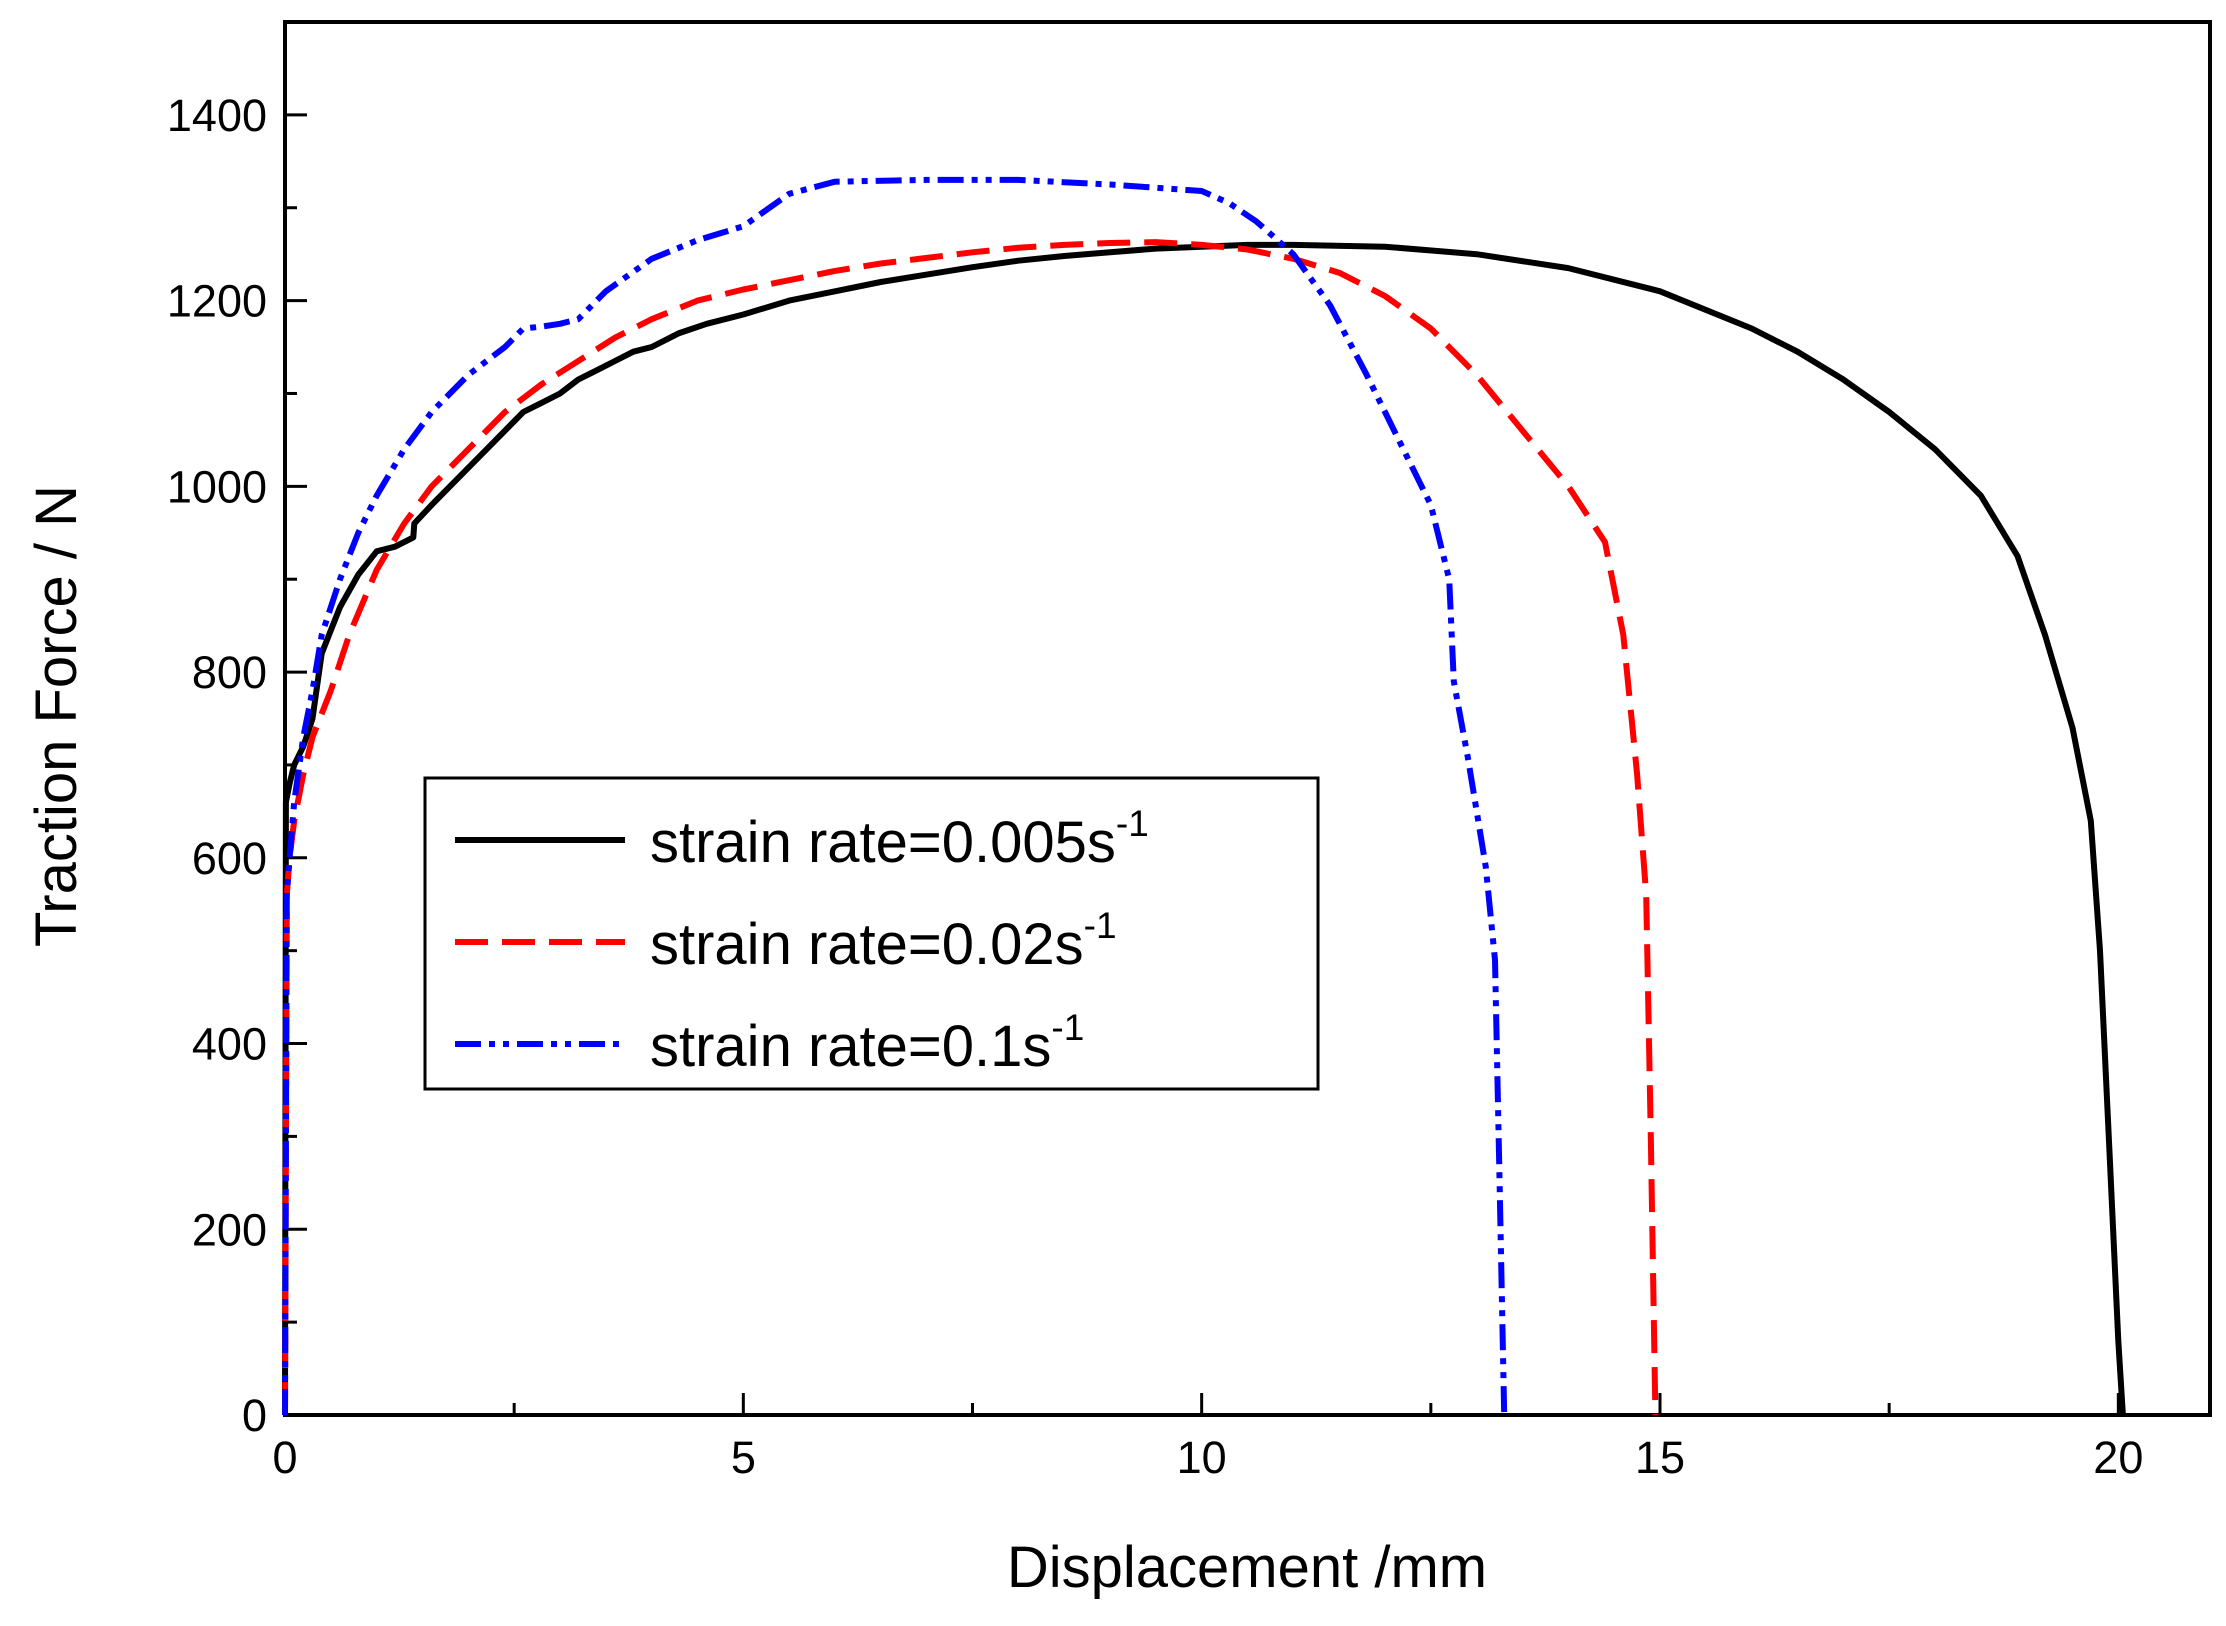 Image resolution: width=2226 pixels, height=1626 pixels. Describe the element at coordinates (1100, 925) in the screenshot. I see `legend-label-1-sup: -1` at that location.